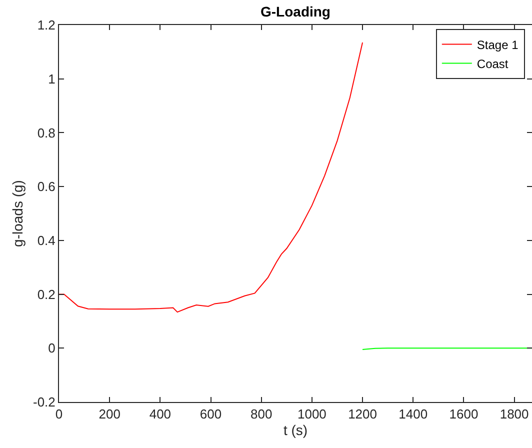 The width and height of the screenshot is (532, 448). I want to click on y-tick-label: 0.2, so click(46, 294).